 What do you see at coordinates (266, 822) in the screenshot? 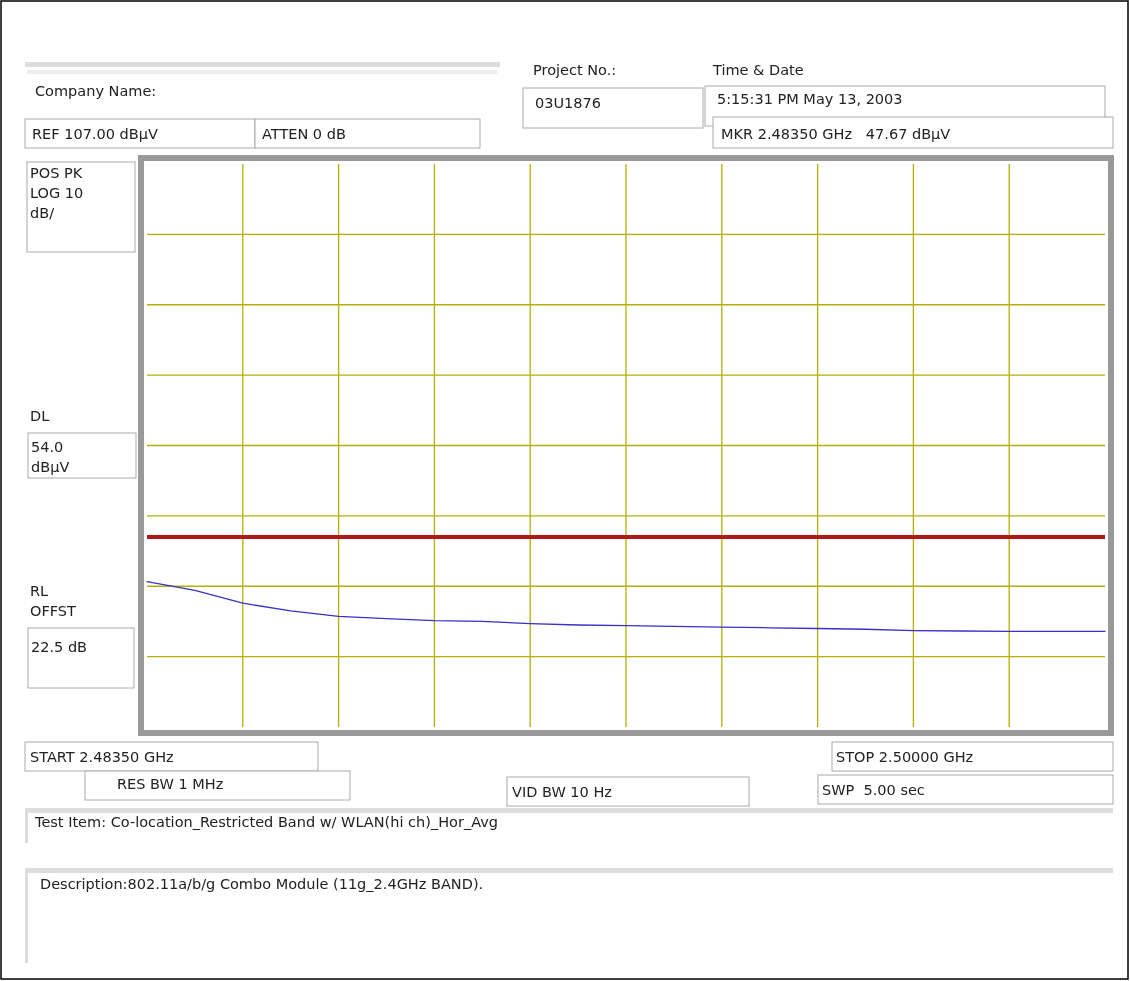
I see `text: Test Item: Co-location_Restricted Band w/ WLAN(hi ch)_Hor_Avg` at bounding box center [266, 822].